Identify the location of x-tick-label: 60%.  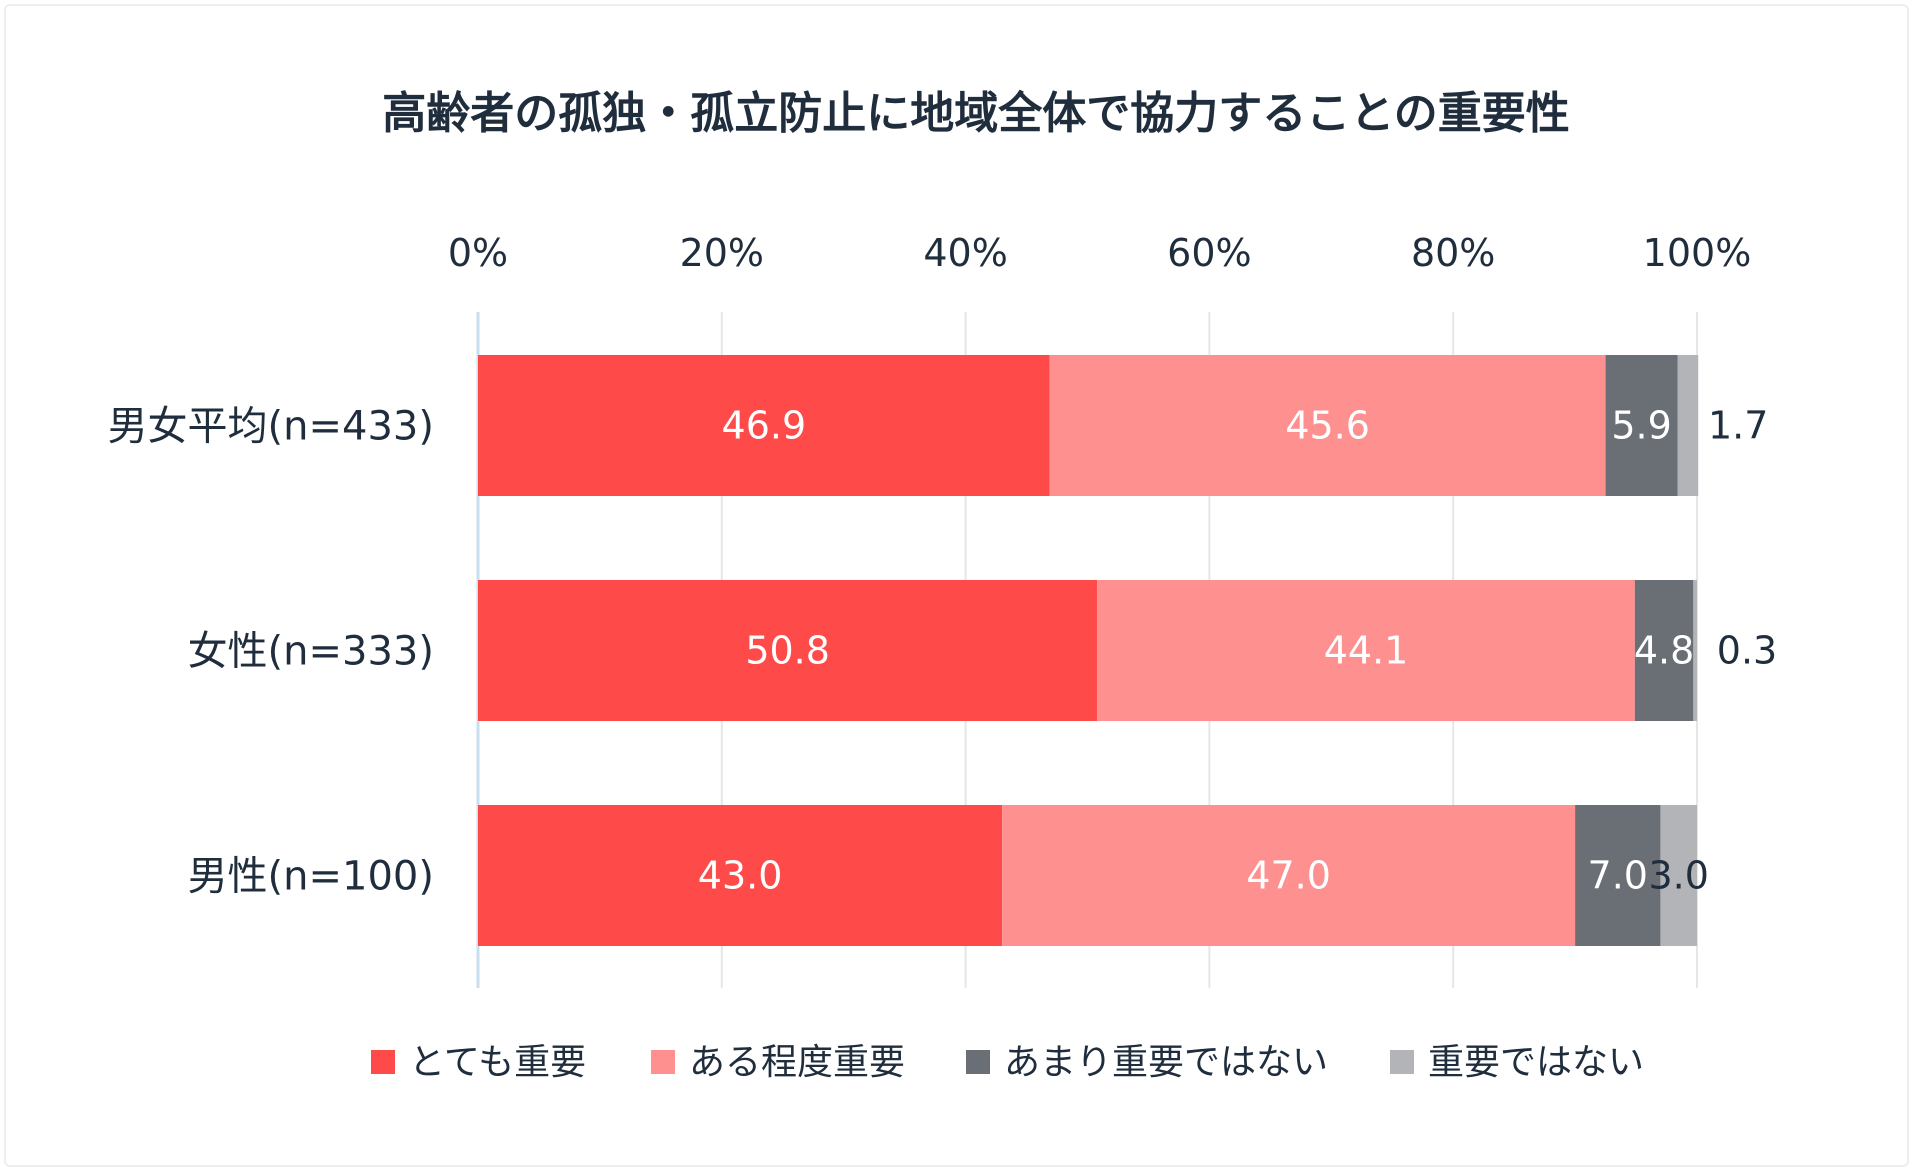
(1209, 253).